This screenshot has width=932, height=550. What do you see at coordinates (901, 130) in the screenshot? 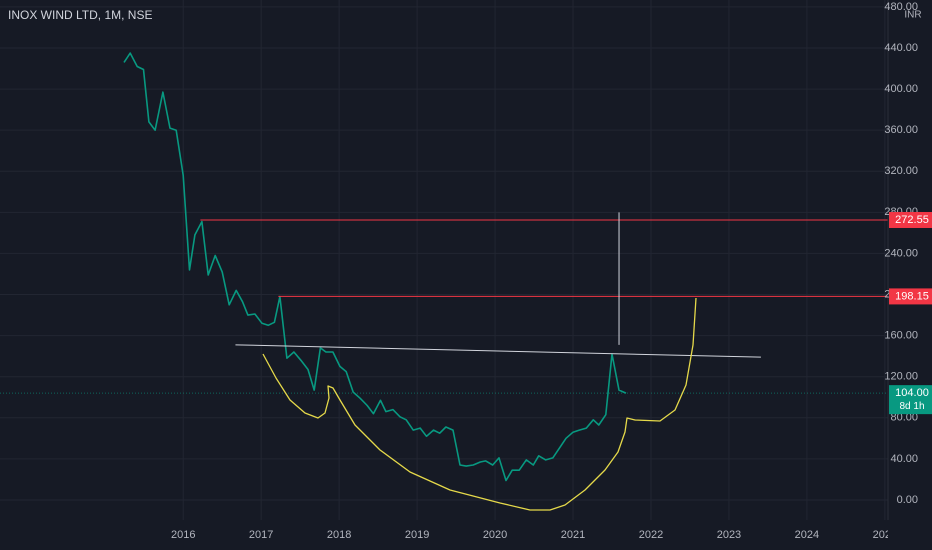
I see `y-tick-label: 360.00` at bounding box center [901, 130].